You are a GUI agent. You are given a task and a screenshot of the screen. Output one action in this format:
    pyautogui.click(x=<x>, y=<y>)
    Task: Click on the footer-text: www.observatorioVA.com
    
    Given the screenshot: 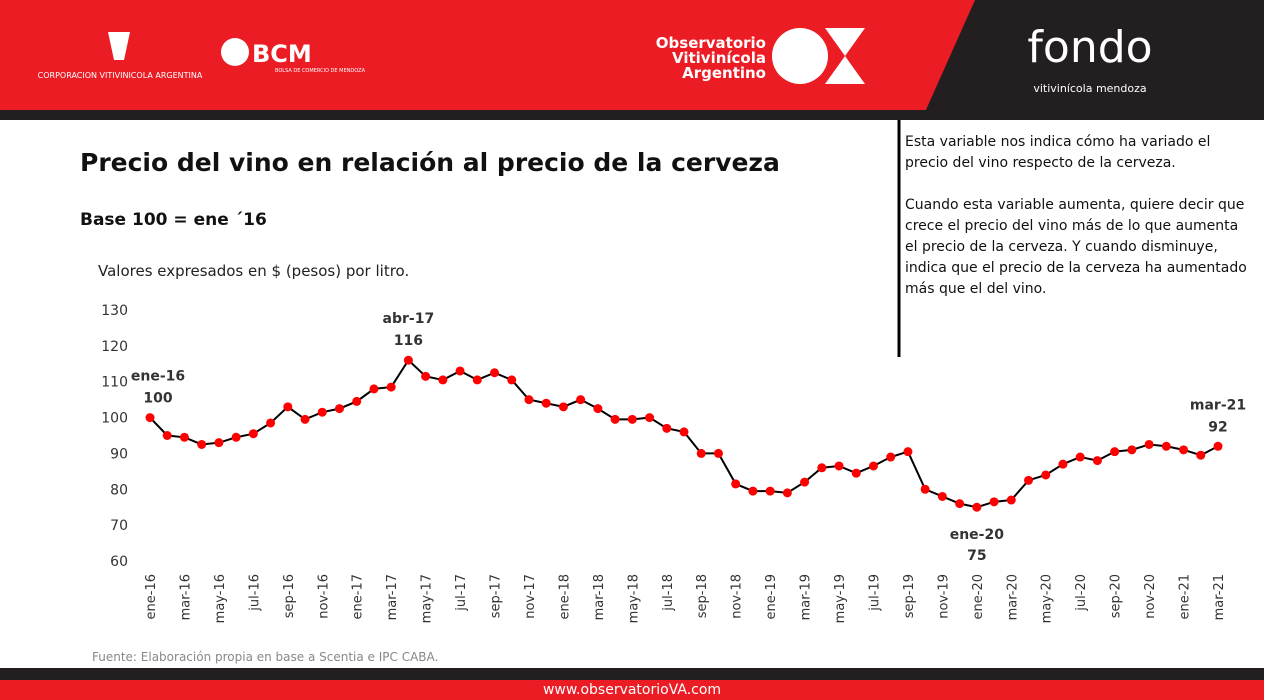 What is the action you would take?
    pyautogui.click(x=632, y=690)
    